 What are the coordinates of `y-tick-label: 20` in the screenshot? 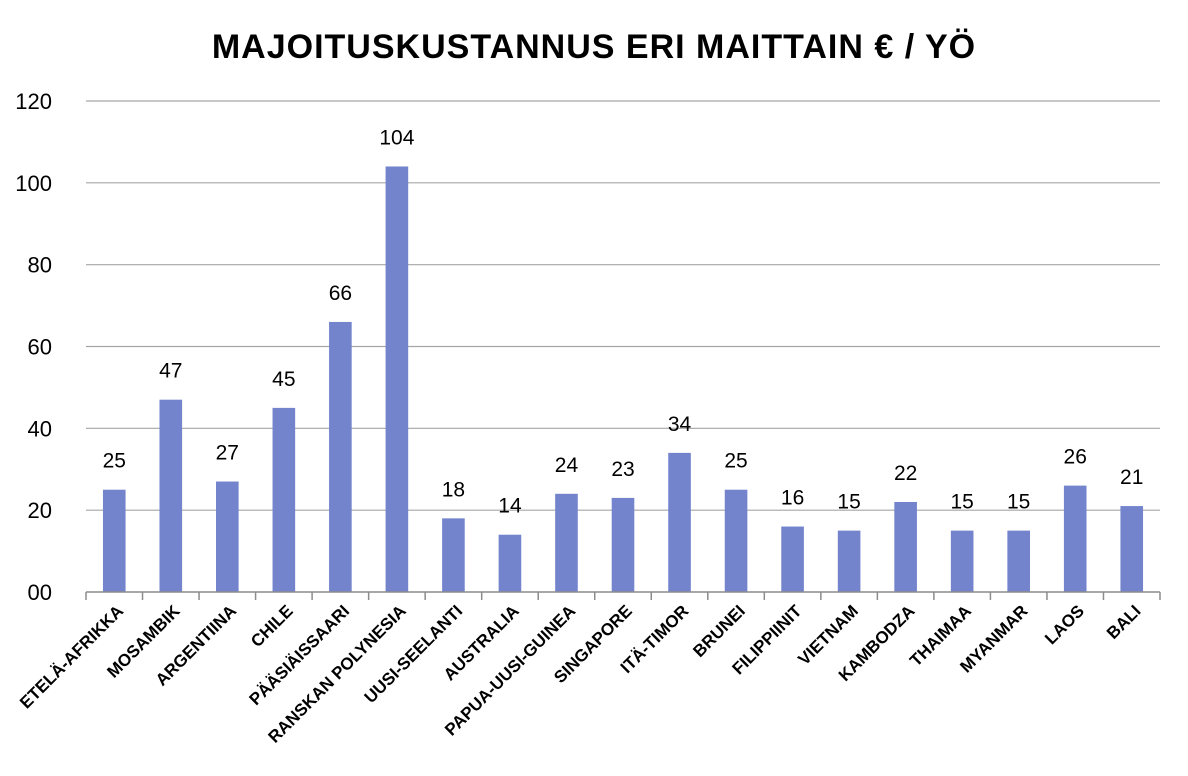 It's located at (40, 510).